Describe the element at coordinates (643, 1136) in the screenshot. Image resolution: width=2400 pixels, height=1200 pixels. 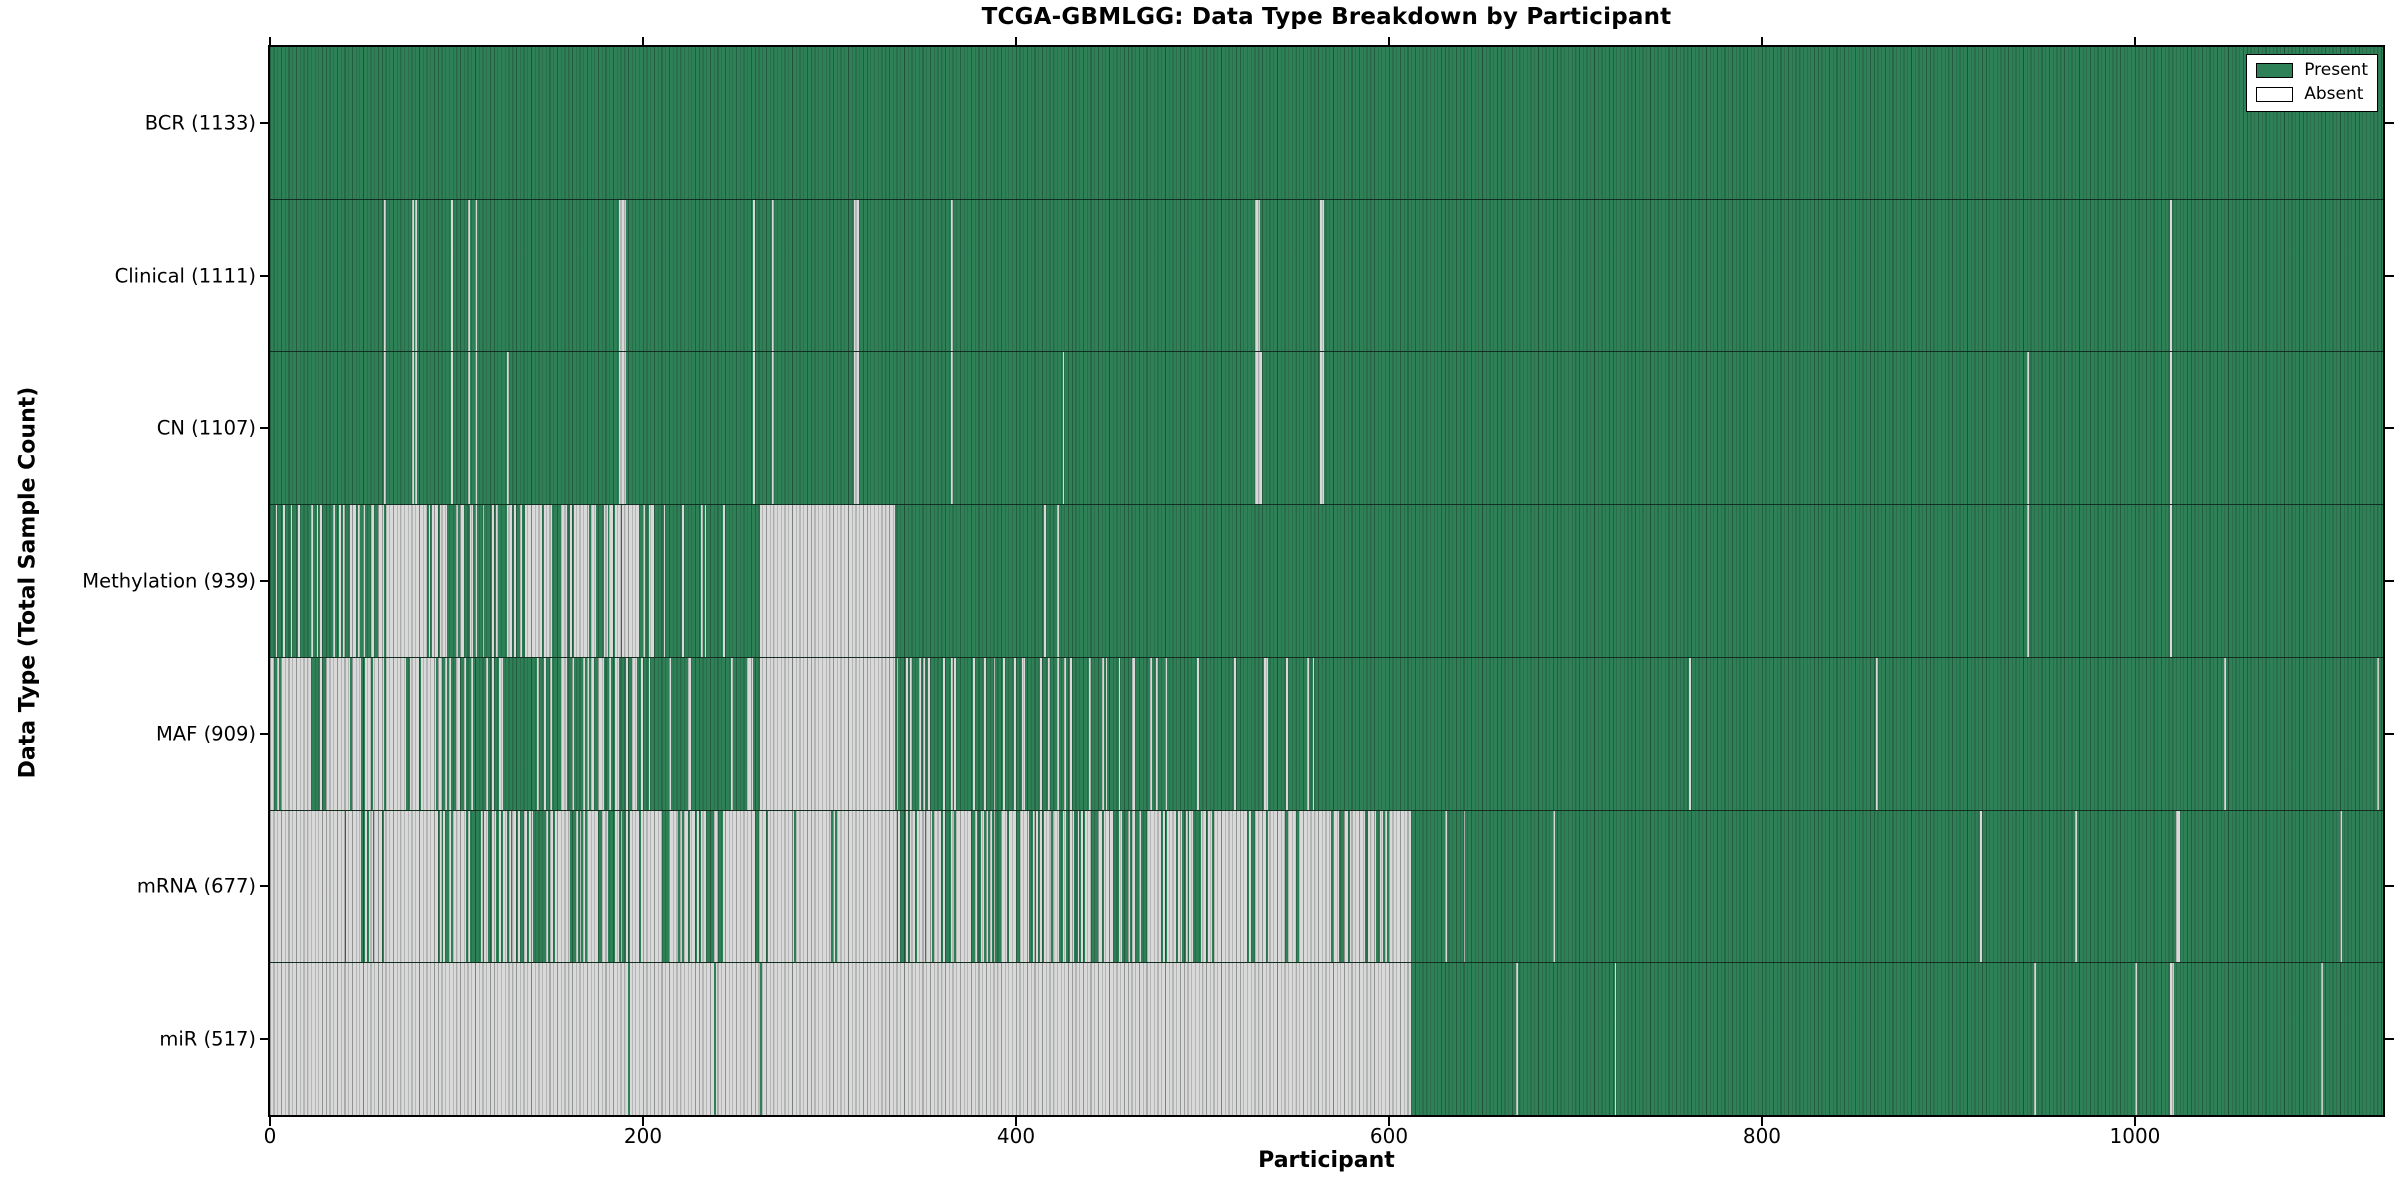
I see `xtick-label-200: 200` at that location.